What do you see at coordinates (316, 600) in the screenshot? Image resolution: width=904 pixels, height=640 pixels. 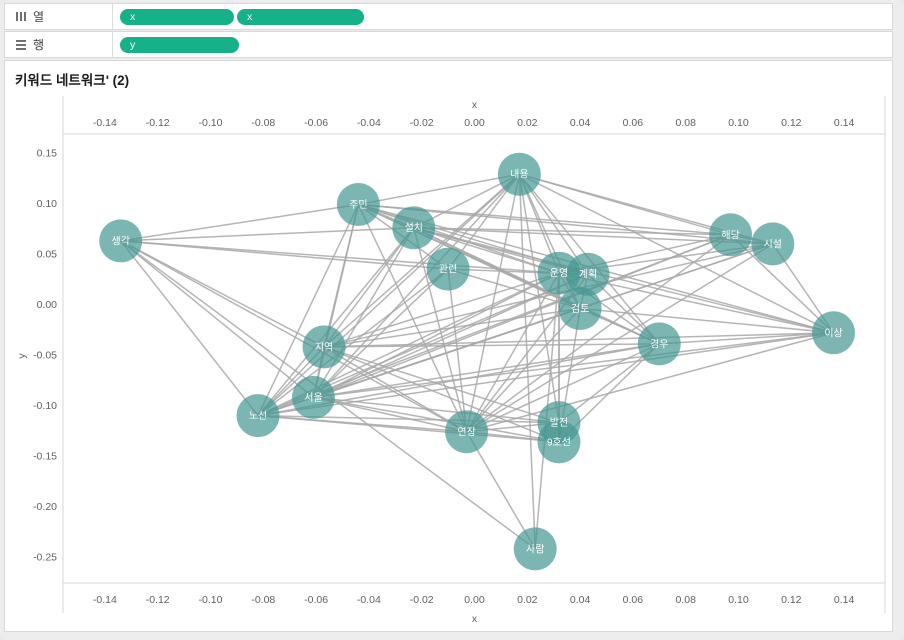 I see `x-axis-tick-bottom: -0.06` at bounding box center [316, 600].